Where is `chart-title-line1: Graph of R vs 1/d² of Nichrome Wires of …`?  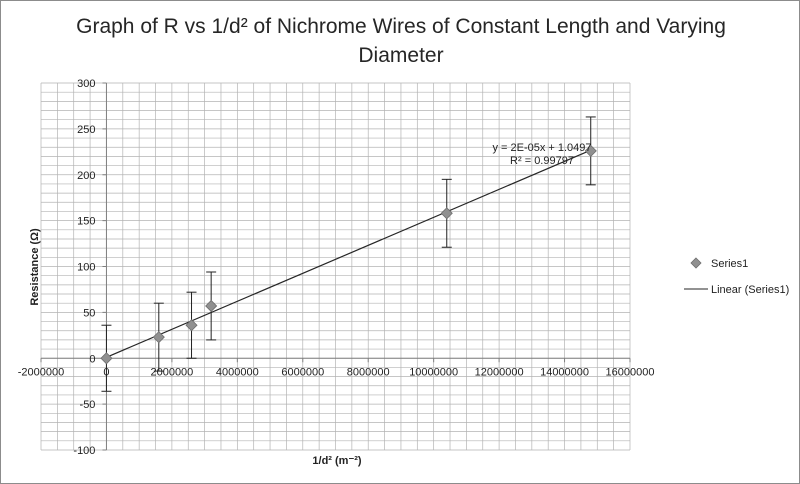 chart-title-line1: Graph of R vs 1/d² of Nichrome Wires of … is located at coordinates (401, 26).